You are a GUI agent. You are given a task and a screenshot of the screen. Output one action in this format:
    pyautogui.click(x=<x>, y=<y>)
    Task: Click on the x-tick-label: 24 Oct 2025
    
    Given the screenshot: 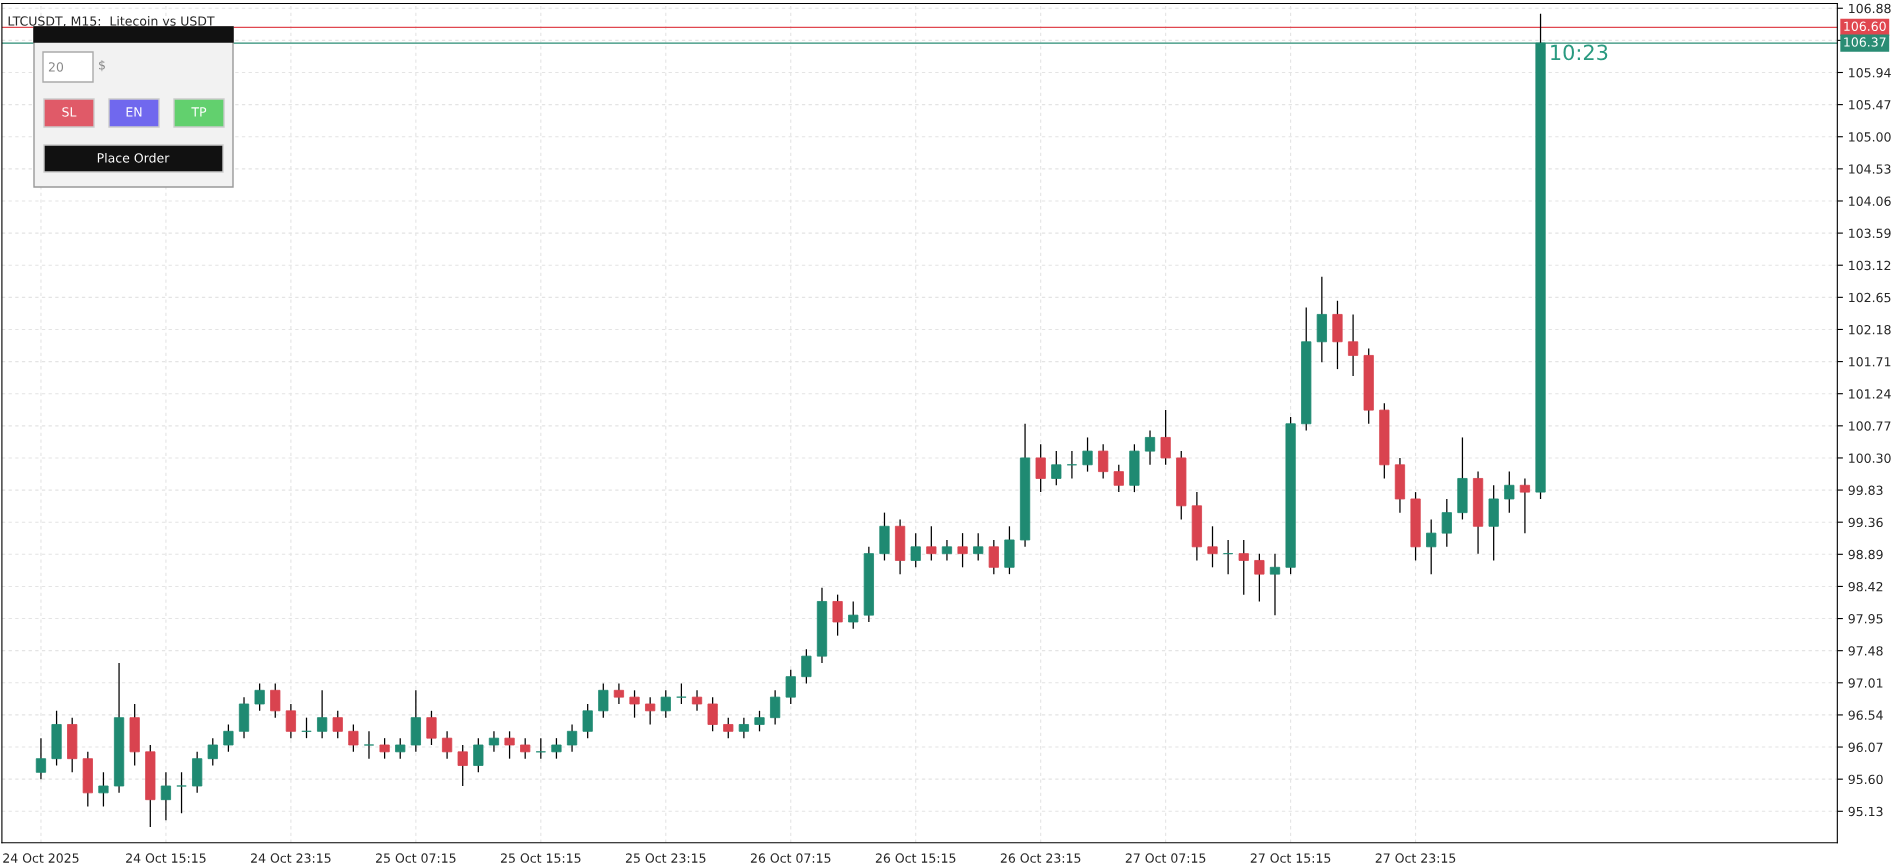 What is the action you would take?
    pyautogui.click(x=41, y=858)
    